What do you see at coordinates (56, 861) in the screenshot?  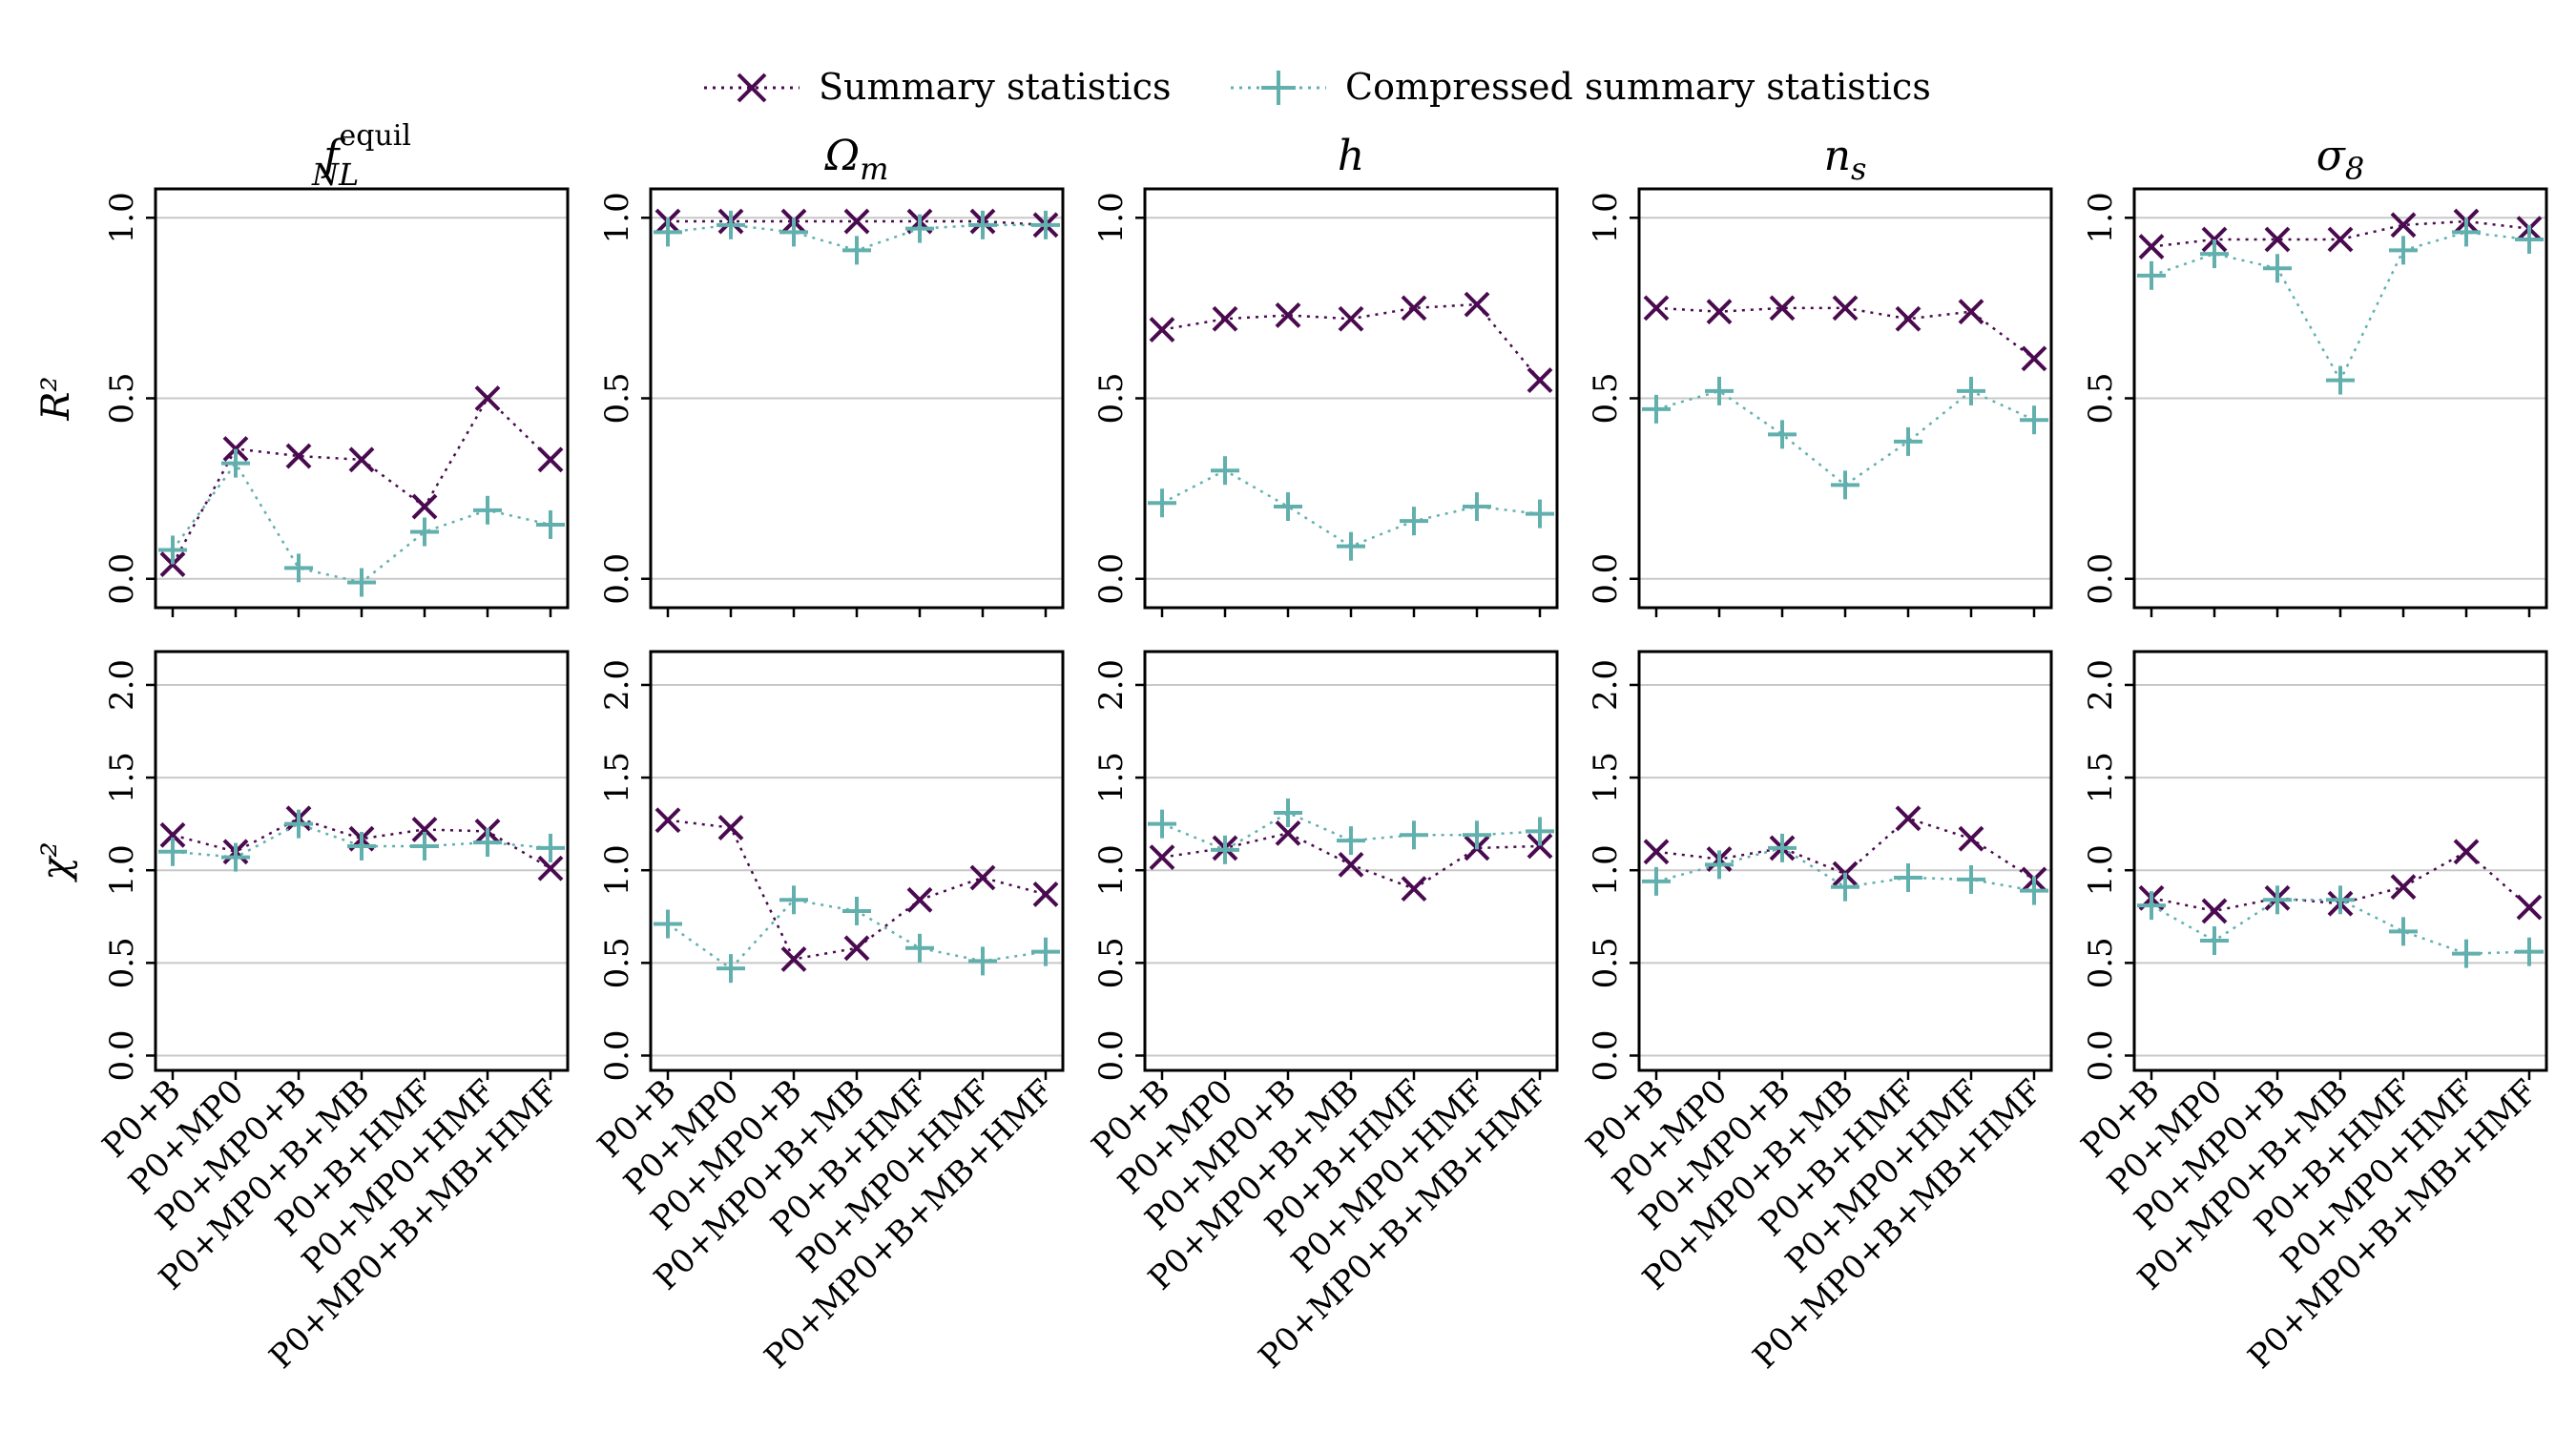 I see `y-axis-label-chi2: χ²` at bounding box center [56, 861].